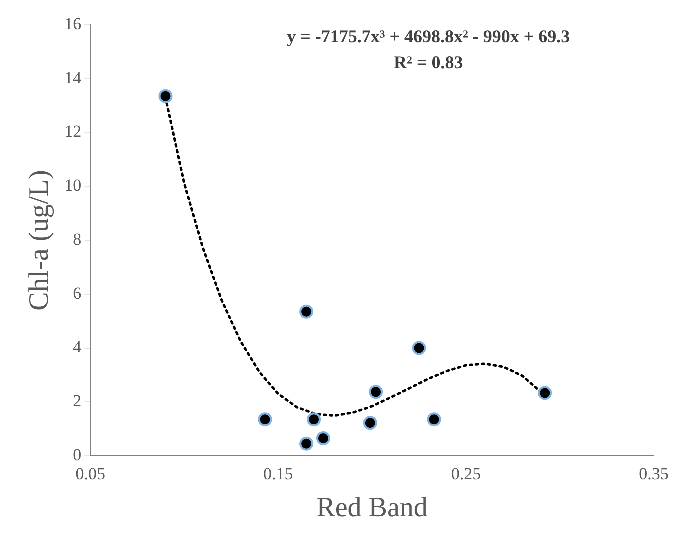 This screenshot has height=560, width=694. What do you see at coordinates (73, 24) in the screenshot?
I see `y-tick-label: 16` at bounding box center [73, 24].